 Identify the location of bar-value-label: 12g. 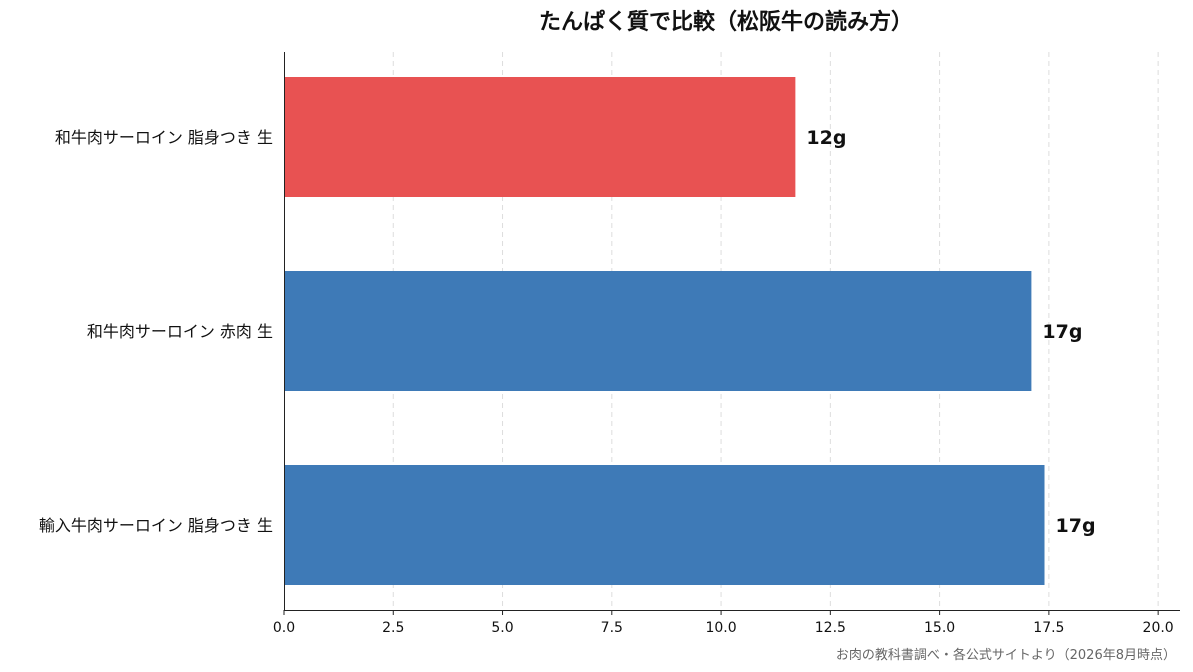
(826, 138).